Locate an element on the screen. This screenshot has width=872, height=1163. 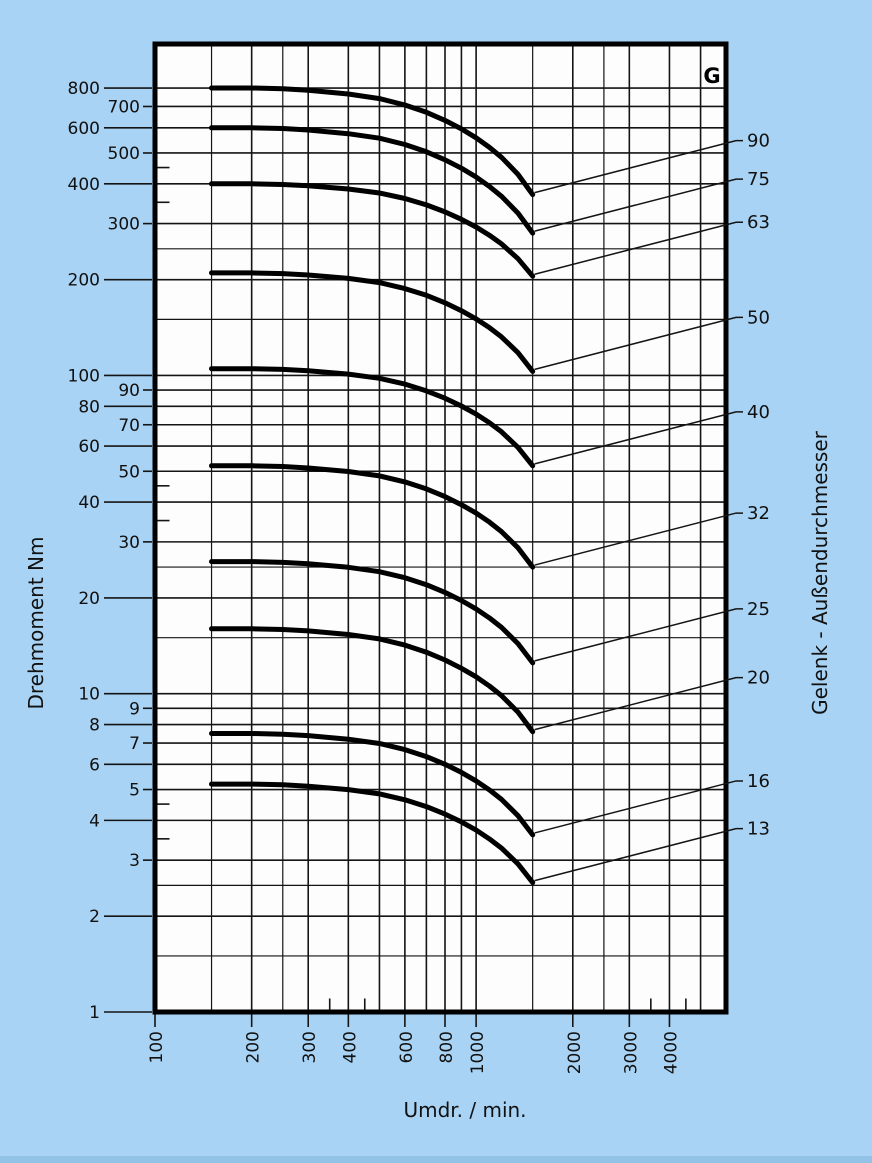
curve-size-label: 32 is located at coordinates (758, 513).